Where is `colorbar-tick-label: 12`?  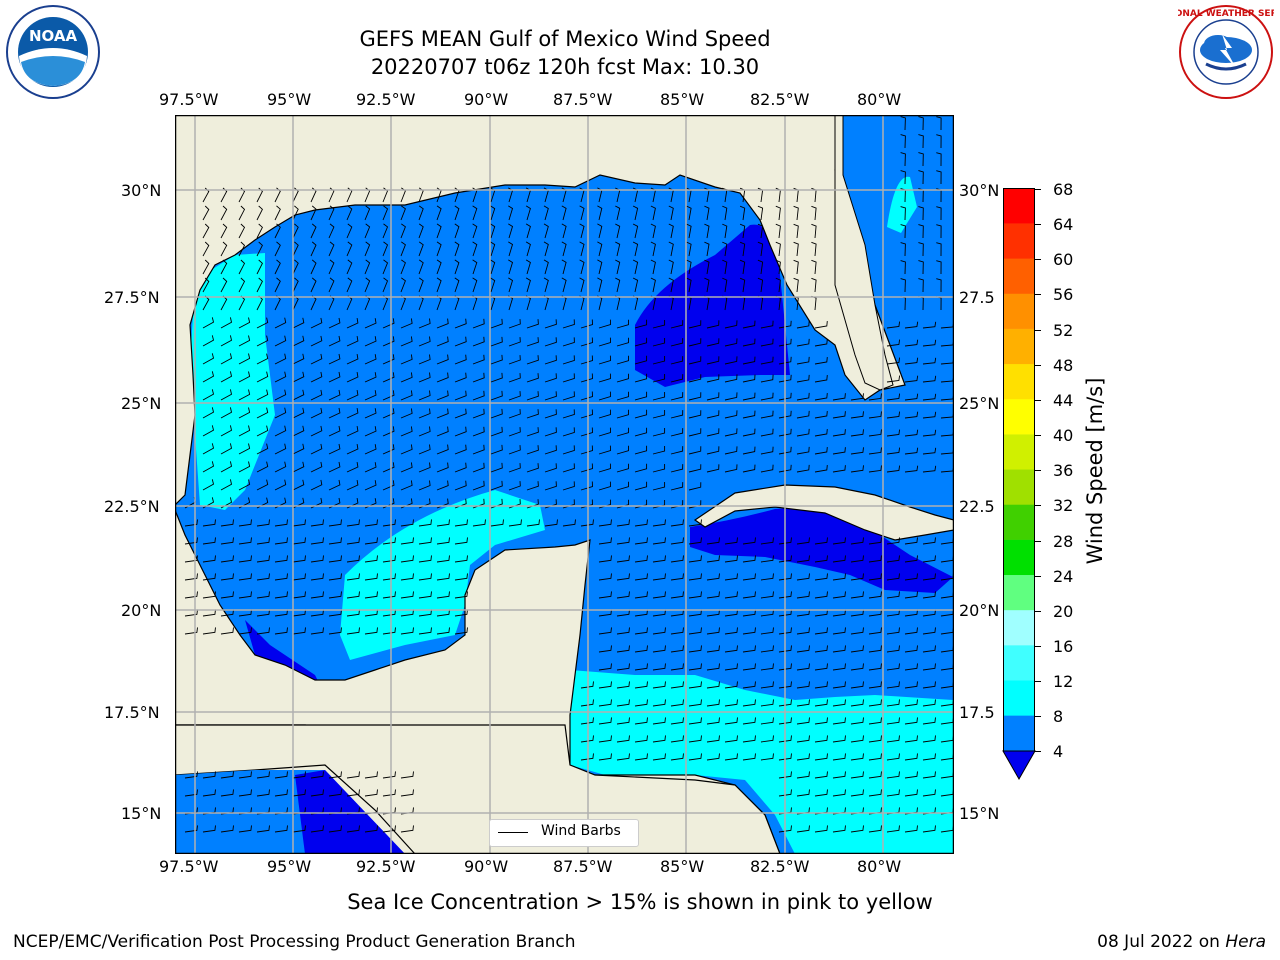
colorbar-tick-label: 12 is located at coordinates (1063, 682).